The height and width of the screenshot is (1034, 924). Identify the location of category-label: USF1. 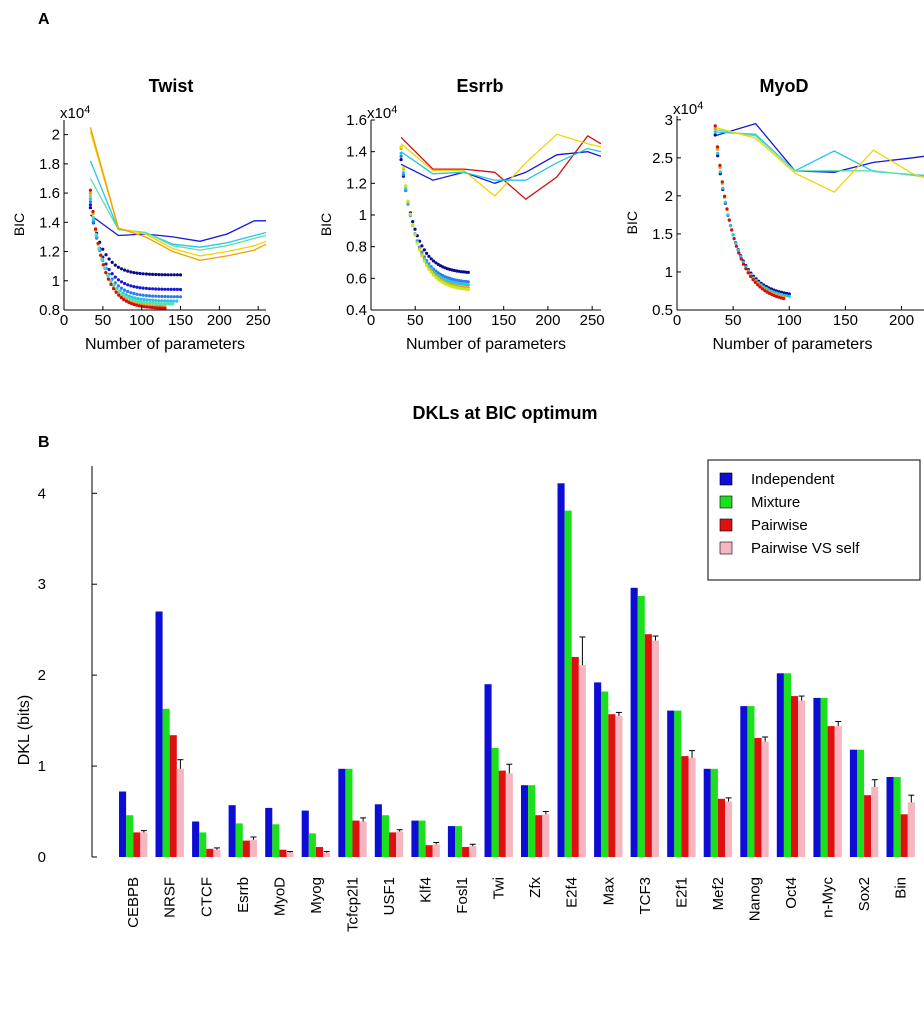
(389, 896).